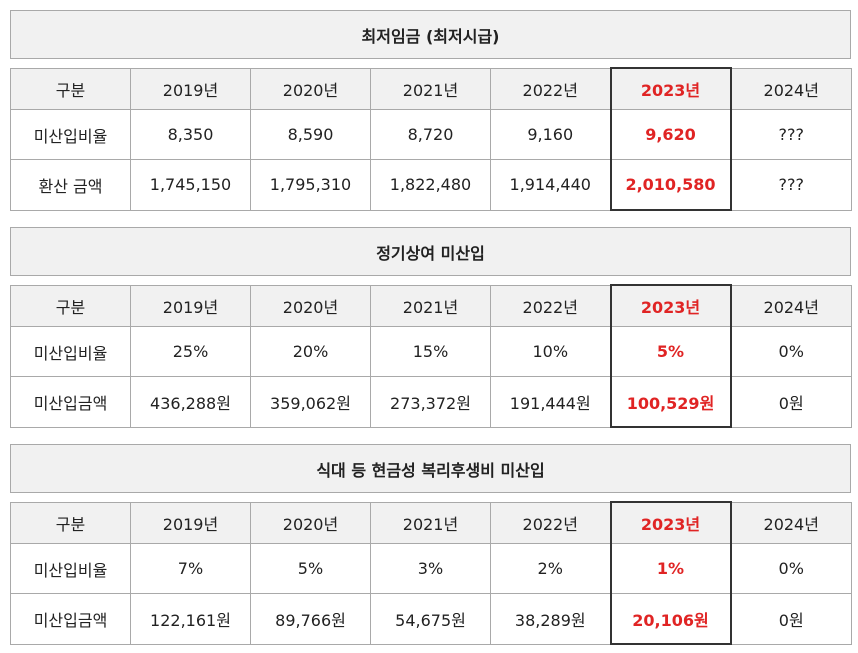  Describe the element at coordinates (670, 134) in the screenshot. I see `table-cell-highlighted: 9,620` at that location.